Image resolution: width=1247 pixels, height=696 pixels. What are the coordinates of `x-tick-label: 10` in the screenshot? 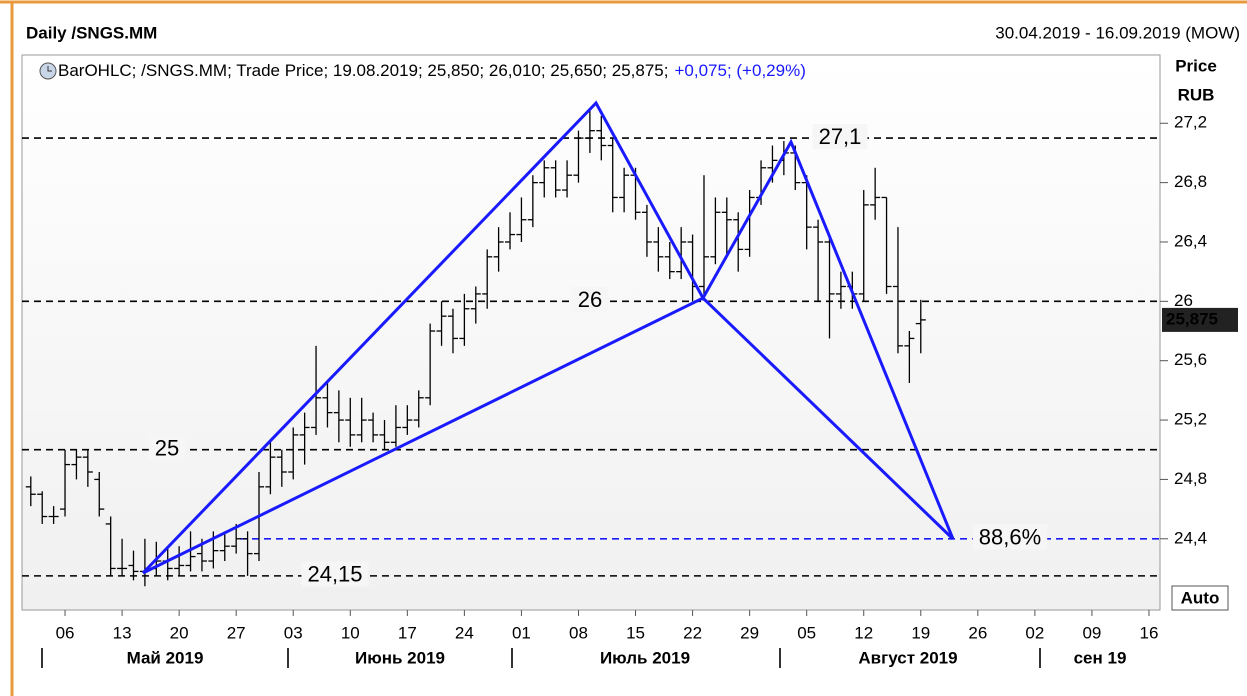 It's located at (350, 632).